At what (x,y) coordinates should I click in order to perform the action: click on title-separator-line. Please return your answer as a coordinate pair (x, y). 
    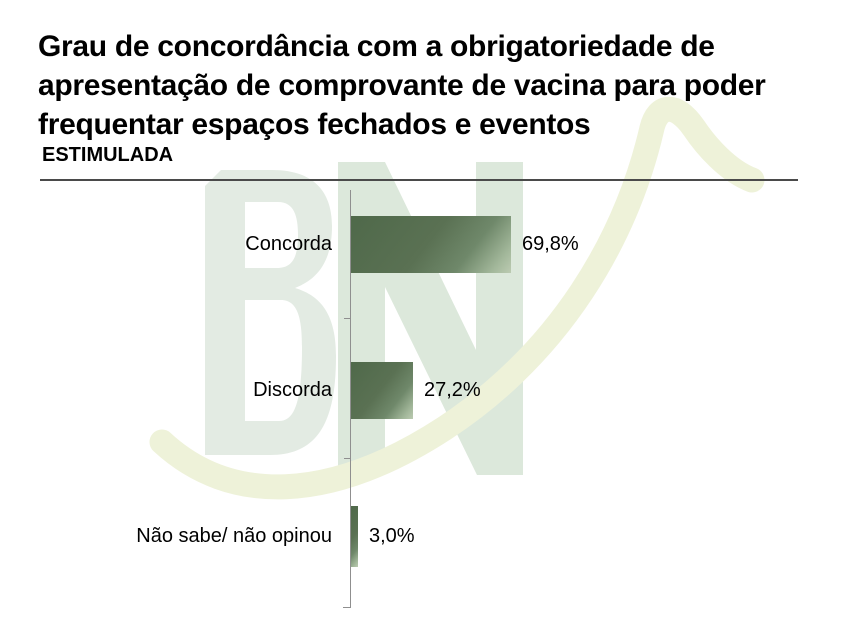
    Looking at the image, I should click on (419, 180).